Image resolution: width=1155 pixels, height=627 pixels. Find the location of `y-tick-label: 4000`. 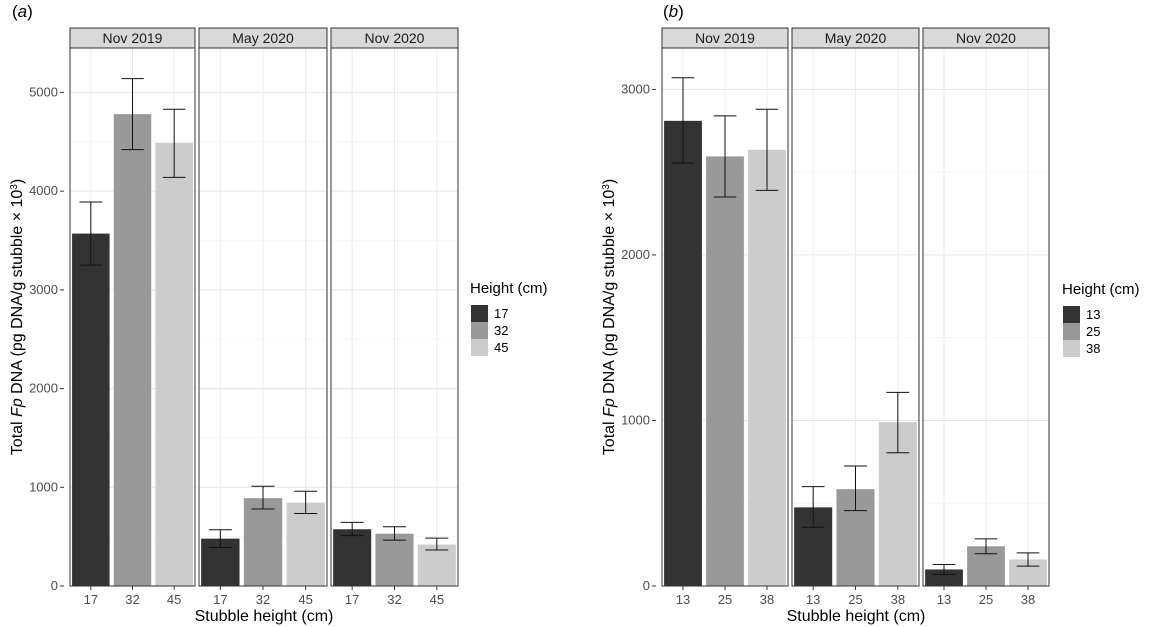

y-tick-label: 4000 is located at coordinates (43, 190).